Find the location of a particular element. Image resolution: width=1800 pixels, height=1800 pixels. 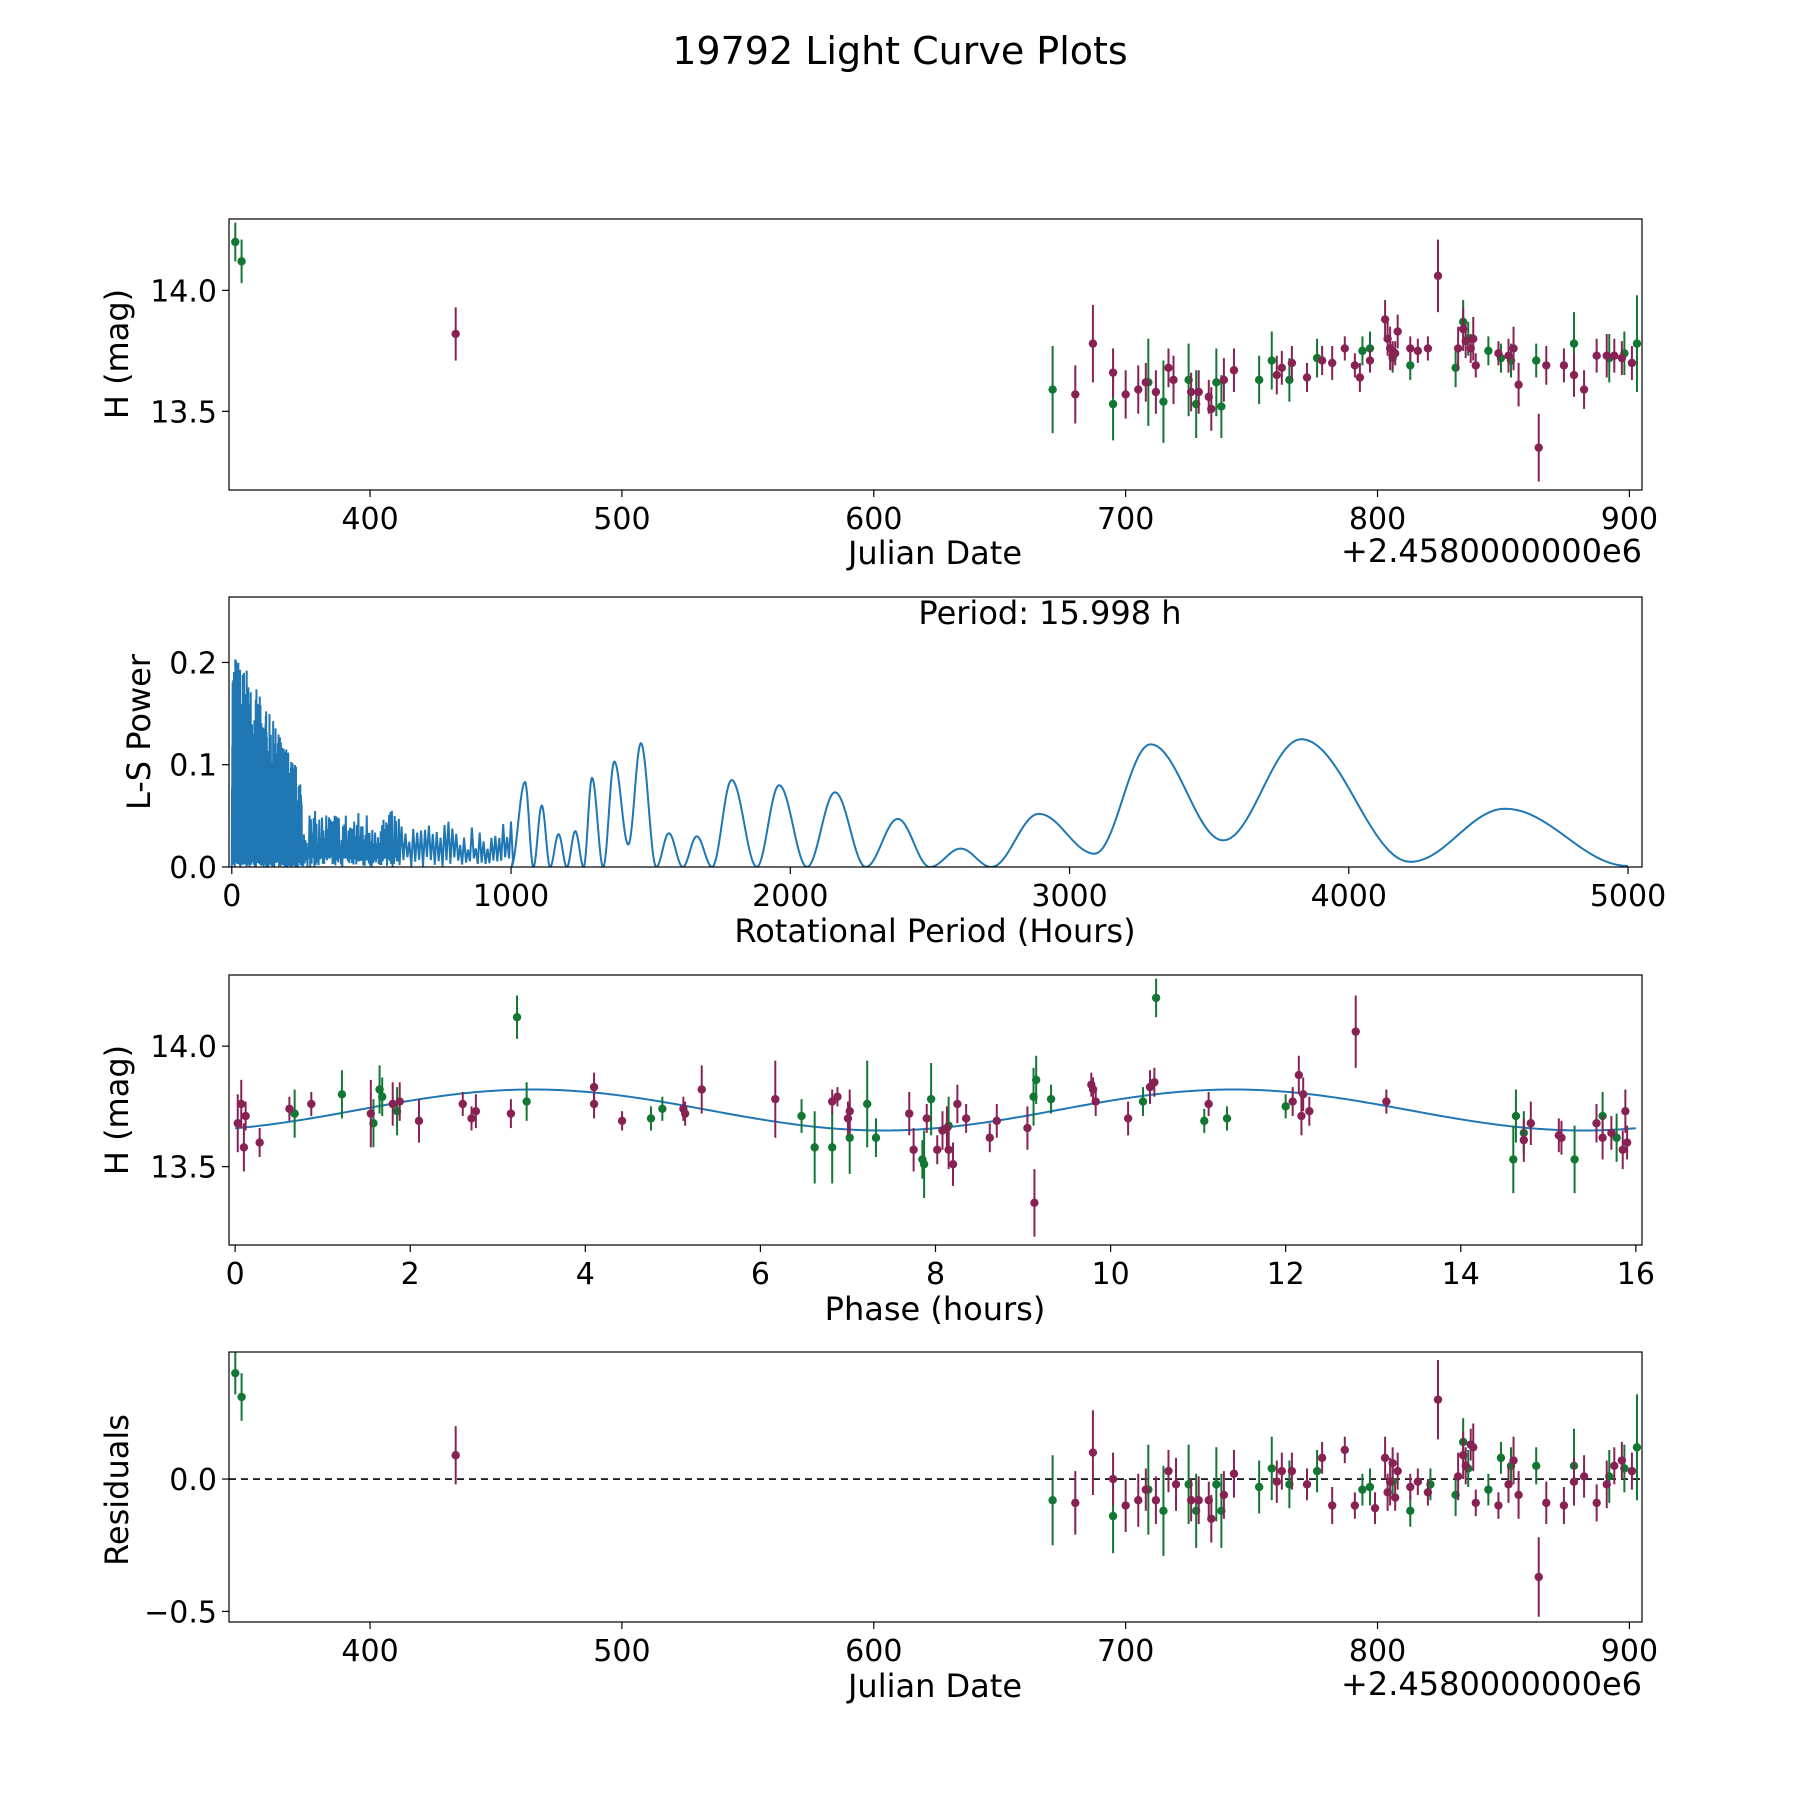

panel-1-xtick-label: 600 is located at coordinates (873, 519).